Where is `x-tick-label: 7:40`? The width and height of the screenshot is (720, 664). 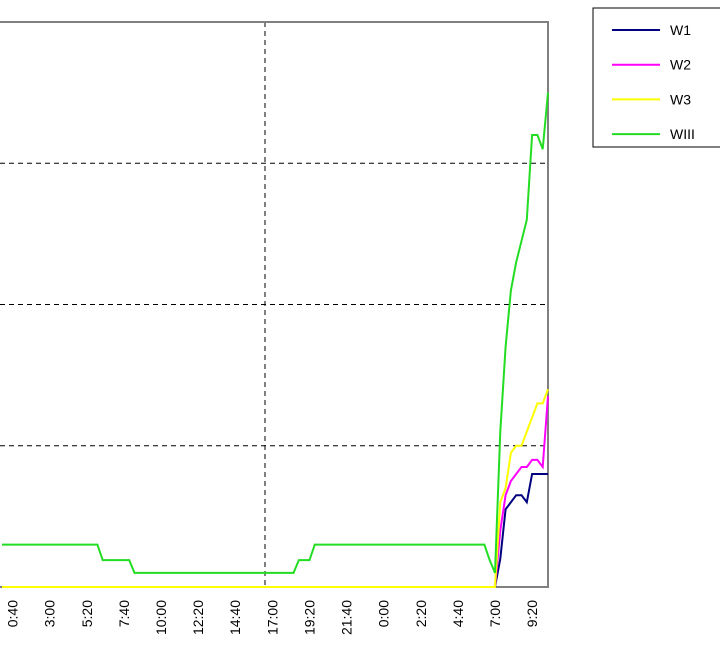
x-tick-label: 7:40 is located at coordinates (124, 613).